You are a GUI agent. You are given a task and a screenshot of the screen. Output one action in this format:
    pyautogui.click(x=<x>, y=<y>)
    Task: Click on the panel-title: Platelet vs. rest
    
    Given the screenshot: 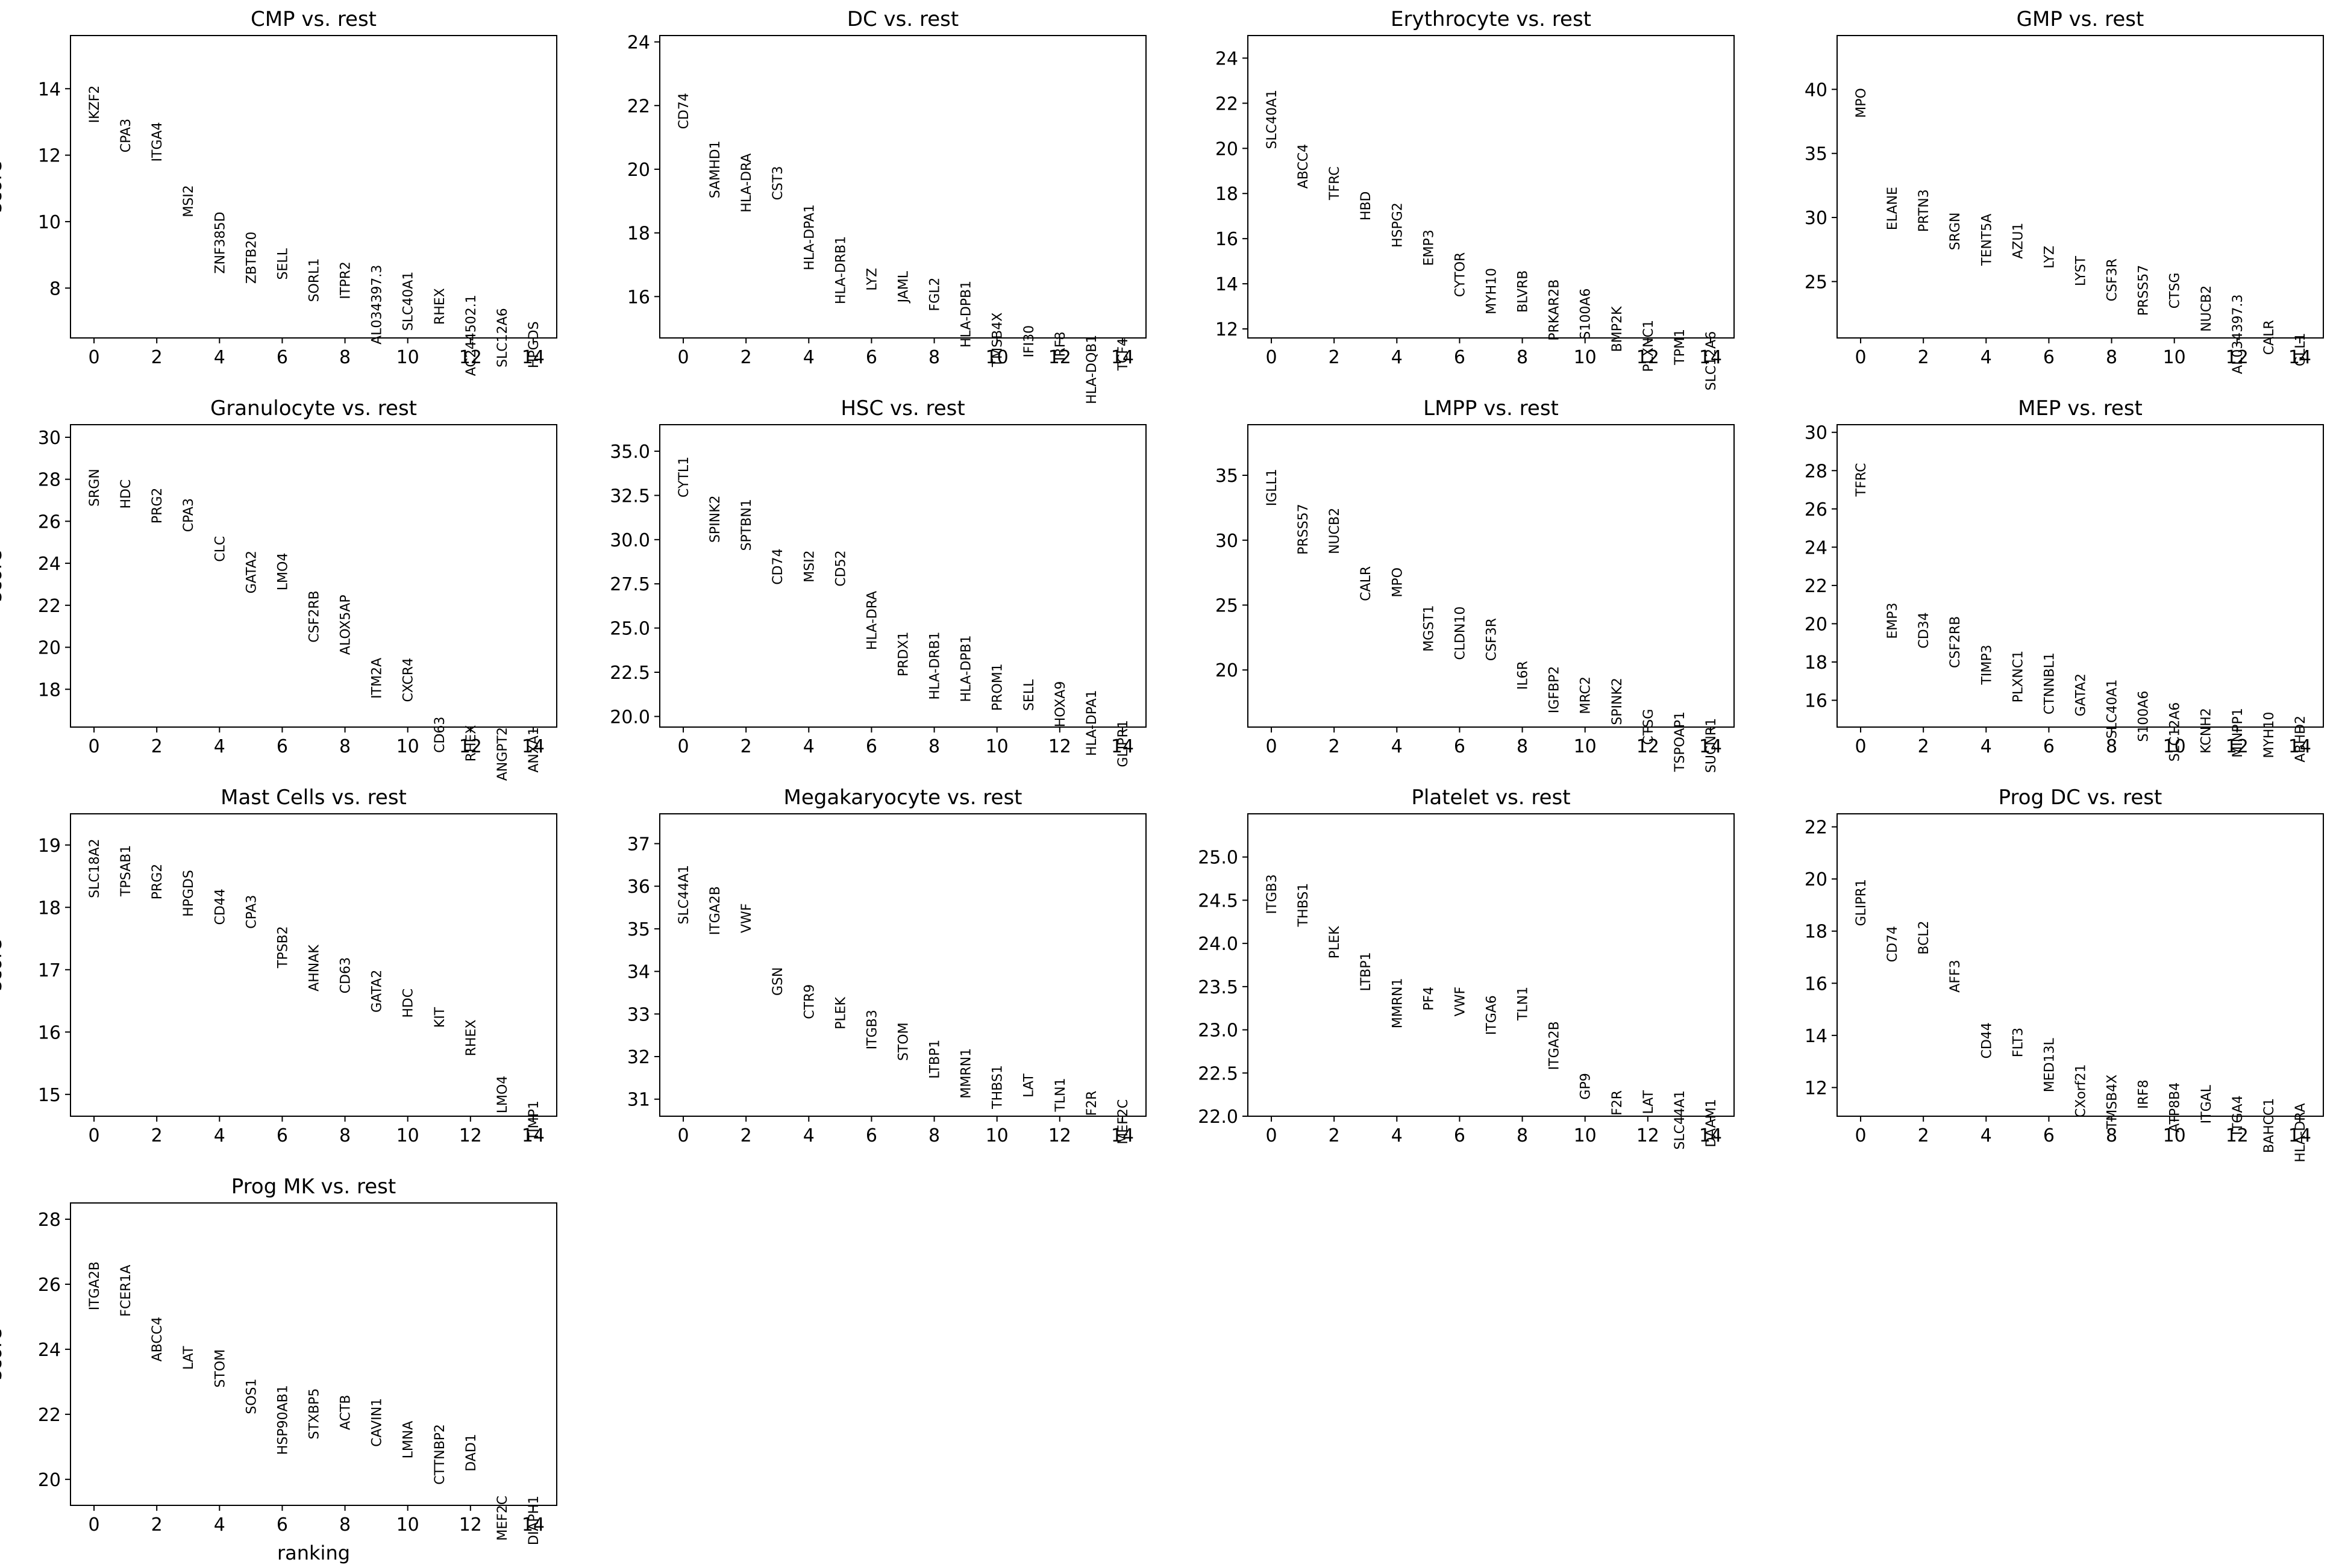 What is the action you would take?
    pyautogui.click(x=1491, y=798)
    